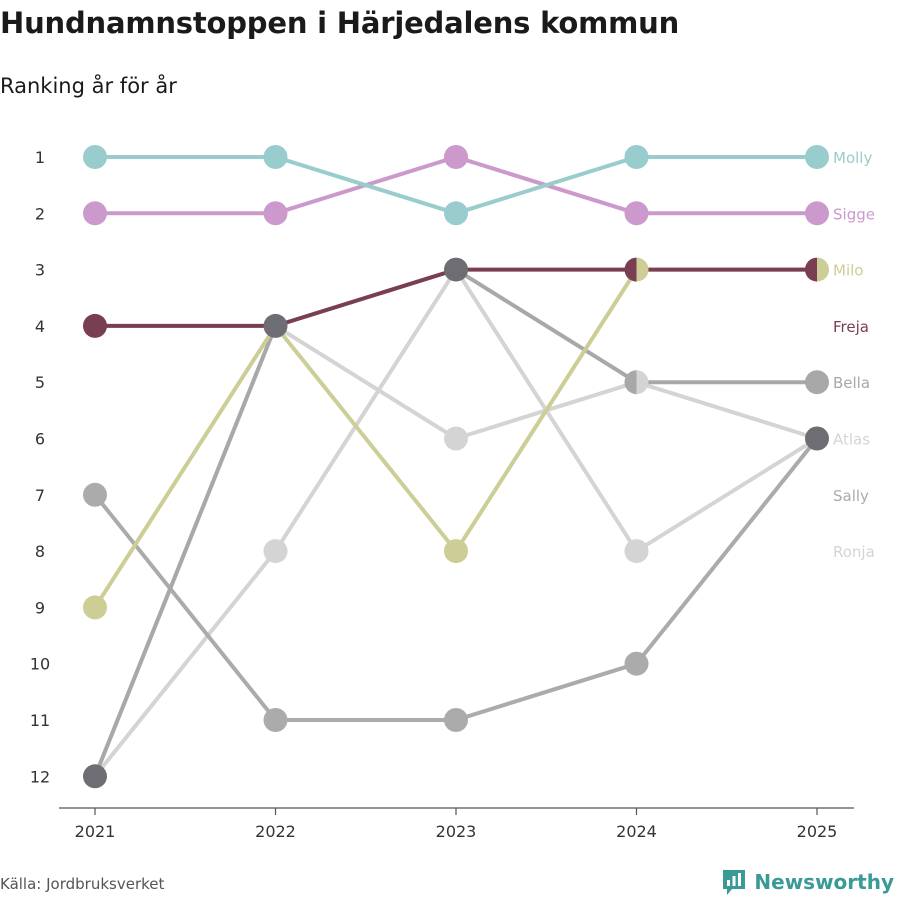 The height and width of the screenshot is (900, 900). What do you see at coordinates (851, 440) in the screenshot?
I see `series-label-atlas: Atlas` at bounding box center [851, 440].